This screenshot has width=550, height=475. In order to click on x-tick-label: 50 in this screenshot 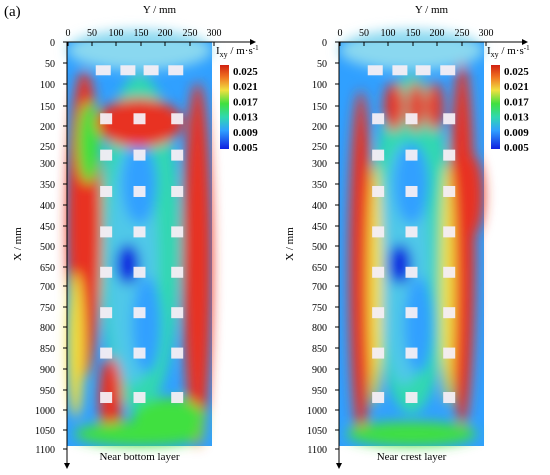, I will do `click(92, 33)`.